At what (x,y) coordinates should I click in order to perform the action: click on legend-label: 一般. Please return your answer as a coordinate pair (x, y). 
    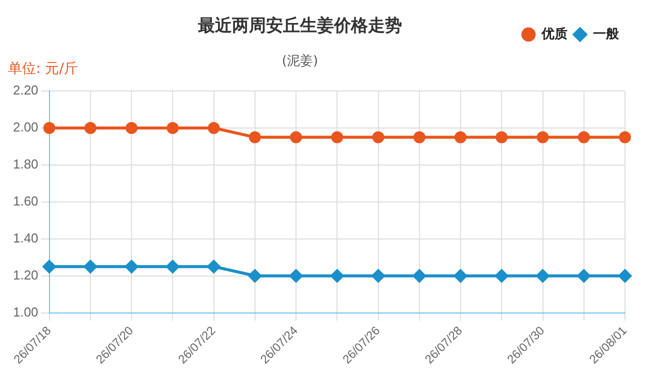
    Looking at the image, I should click on (606, 34).